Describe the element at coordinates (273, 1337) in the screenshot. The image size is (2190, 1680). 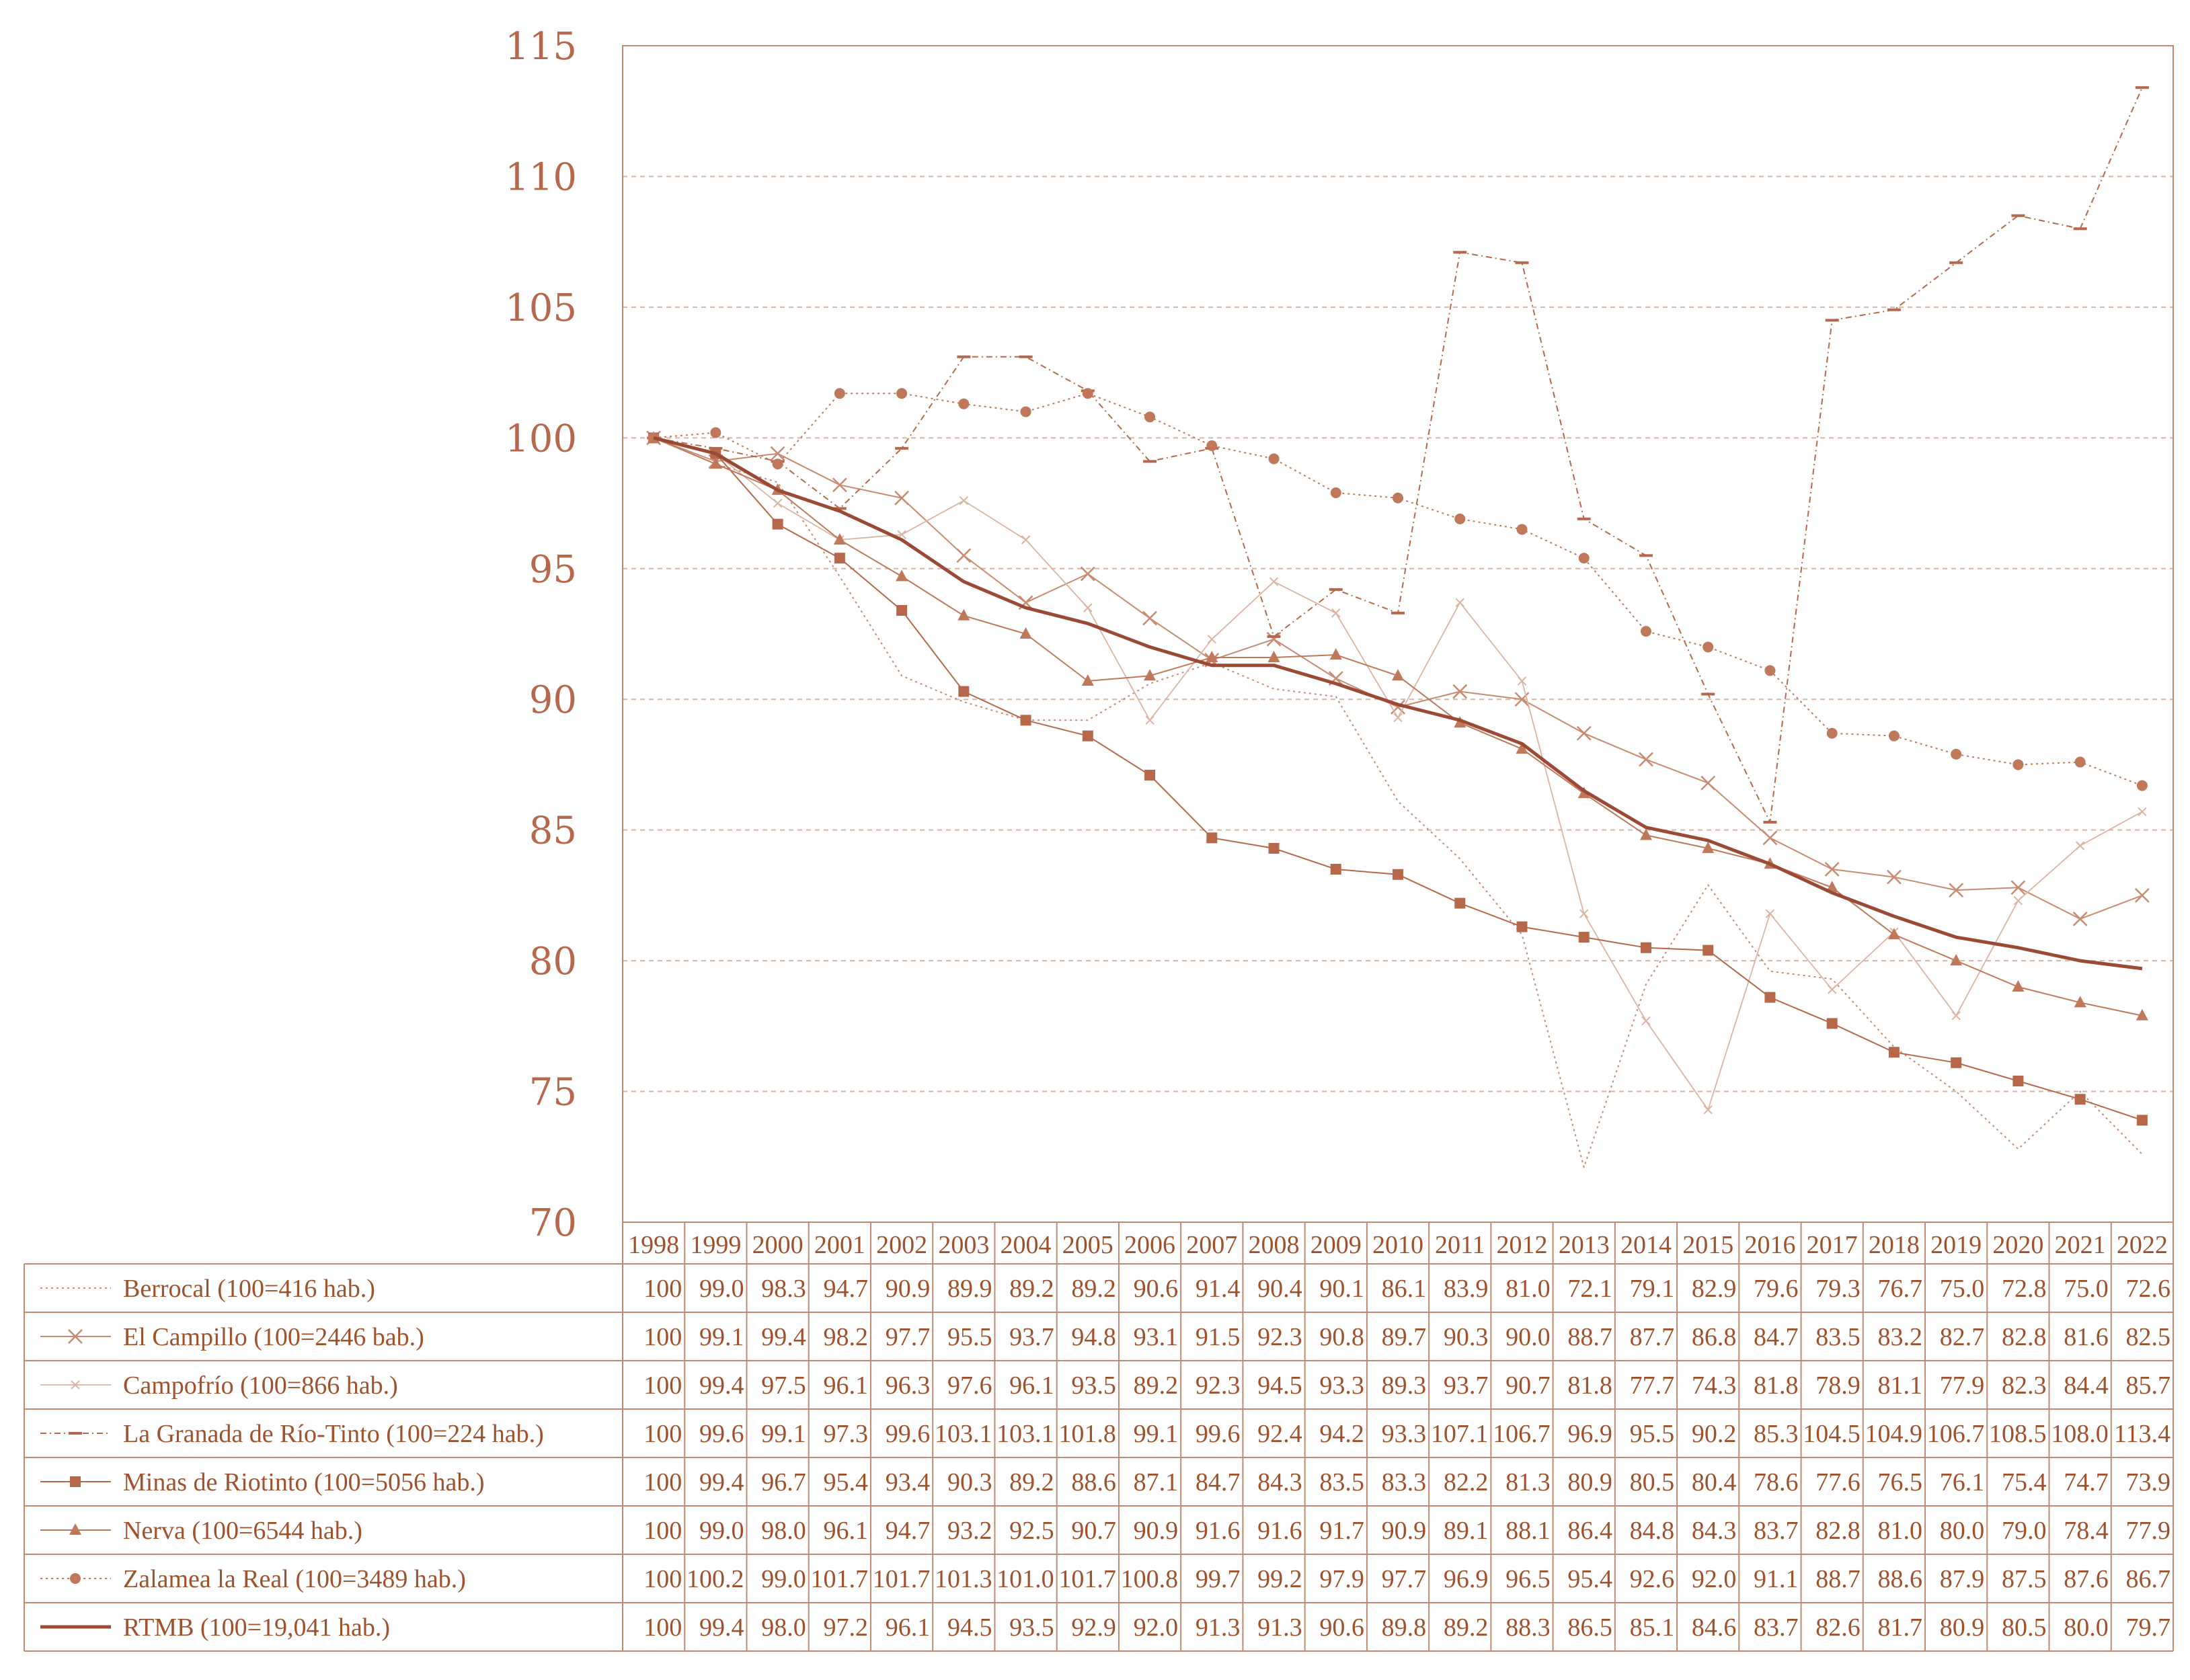
I see `legend-label: El Campillo (100=2446 bab.)` at that location.